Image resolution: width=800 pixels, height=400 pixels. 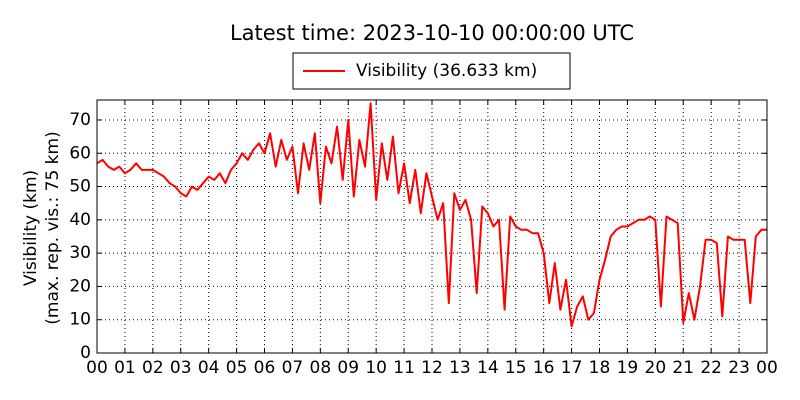 What do you see at coordinates (711, 368) in the screenshot?
I see `x-tick-label: 22` at bounding box center [711, 368].